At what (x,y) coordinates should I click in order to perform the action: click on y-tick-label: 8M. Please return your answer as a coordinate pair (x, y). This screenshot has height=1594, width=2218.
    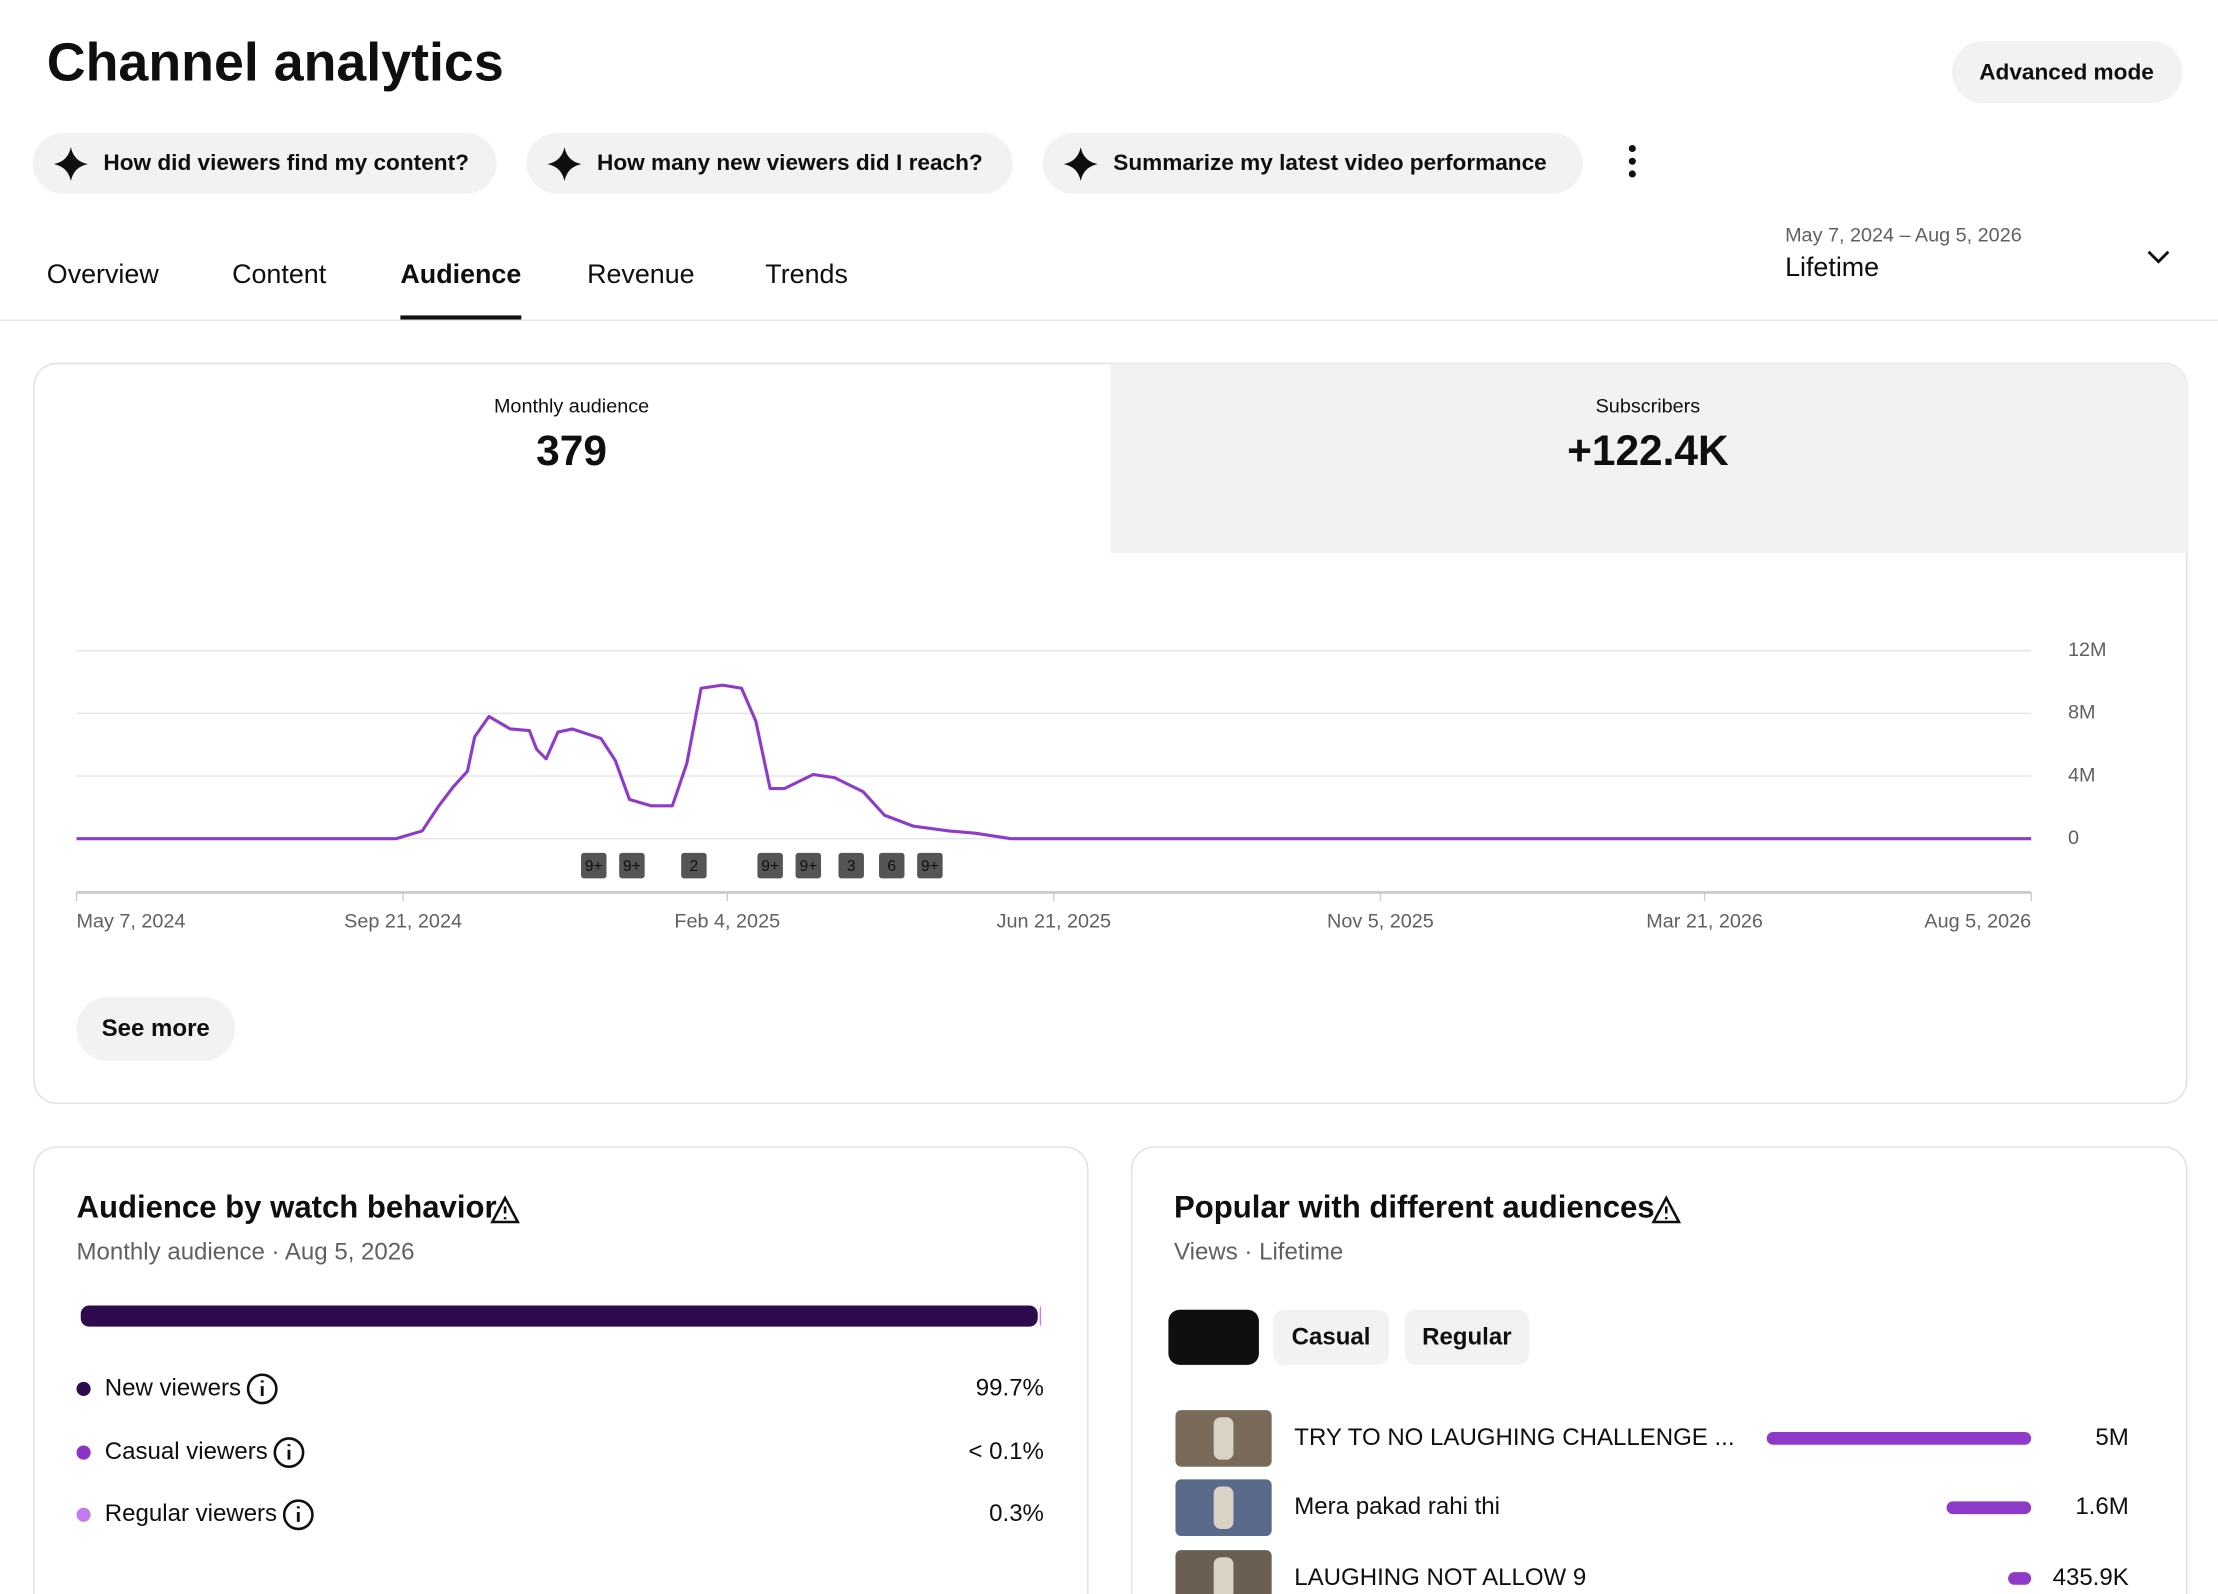
    Looking at the image, I should click on (2082, 713).